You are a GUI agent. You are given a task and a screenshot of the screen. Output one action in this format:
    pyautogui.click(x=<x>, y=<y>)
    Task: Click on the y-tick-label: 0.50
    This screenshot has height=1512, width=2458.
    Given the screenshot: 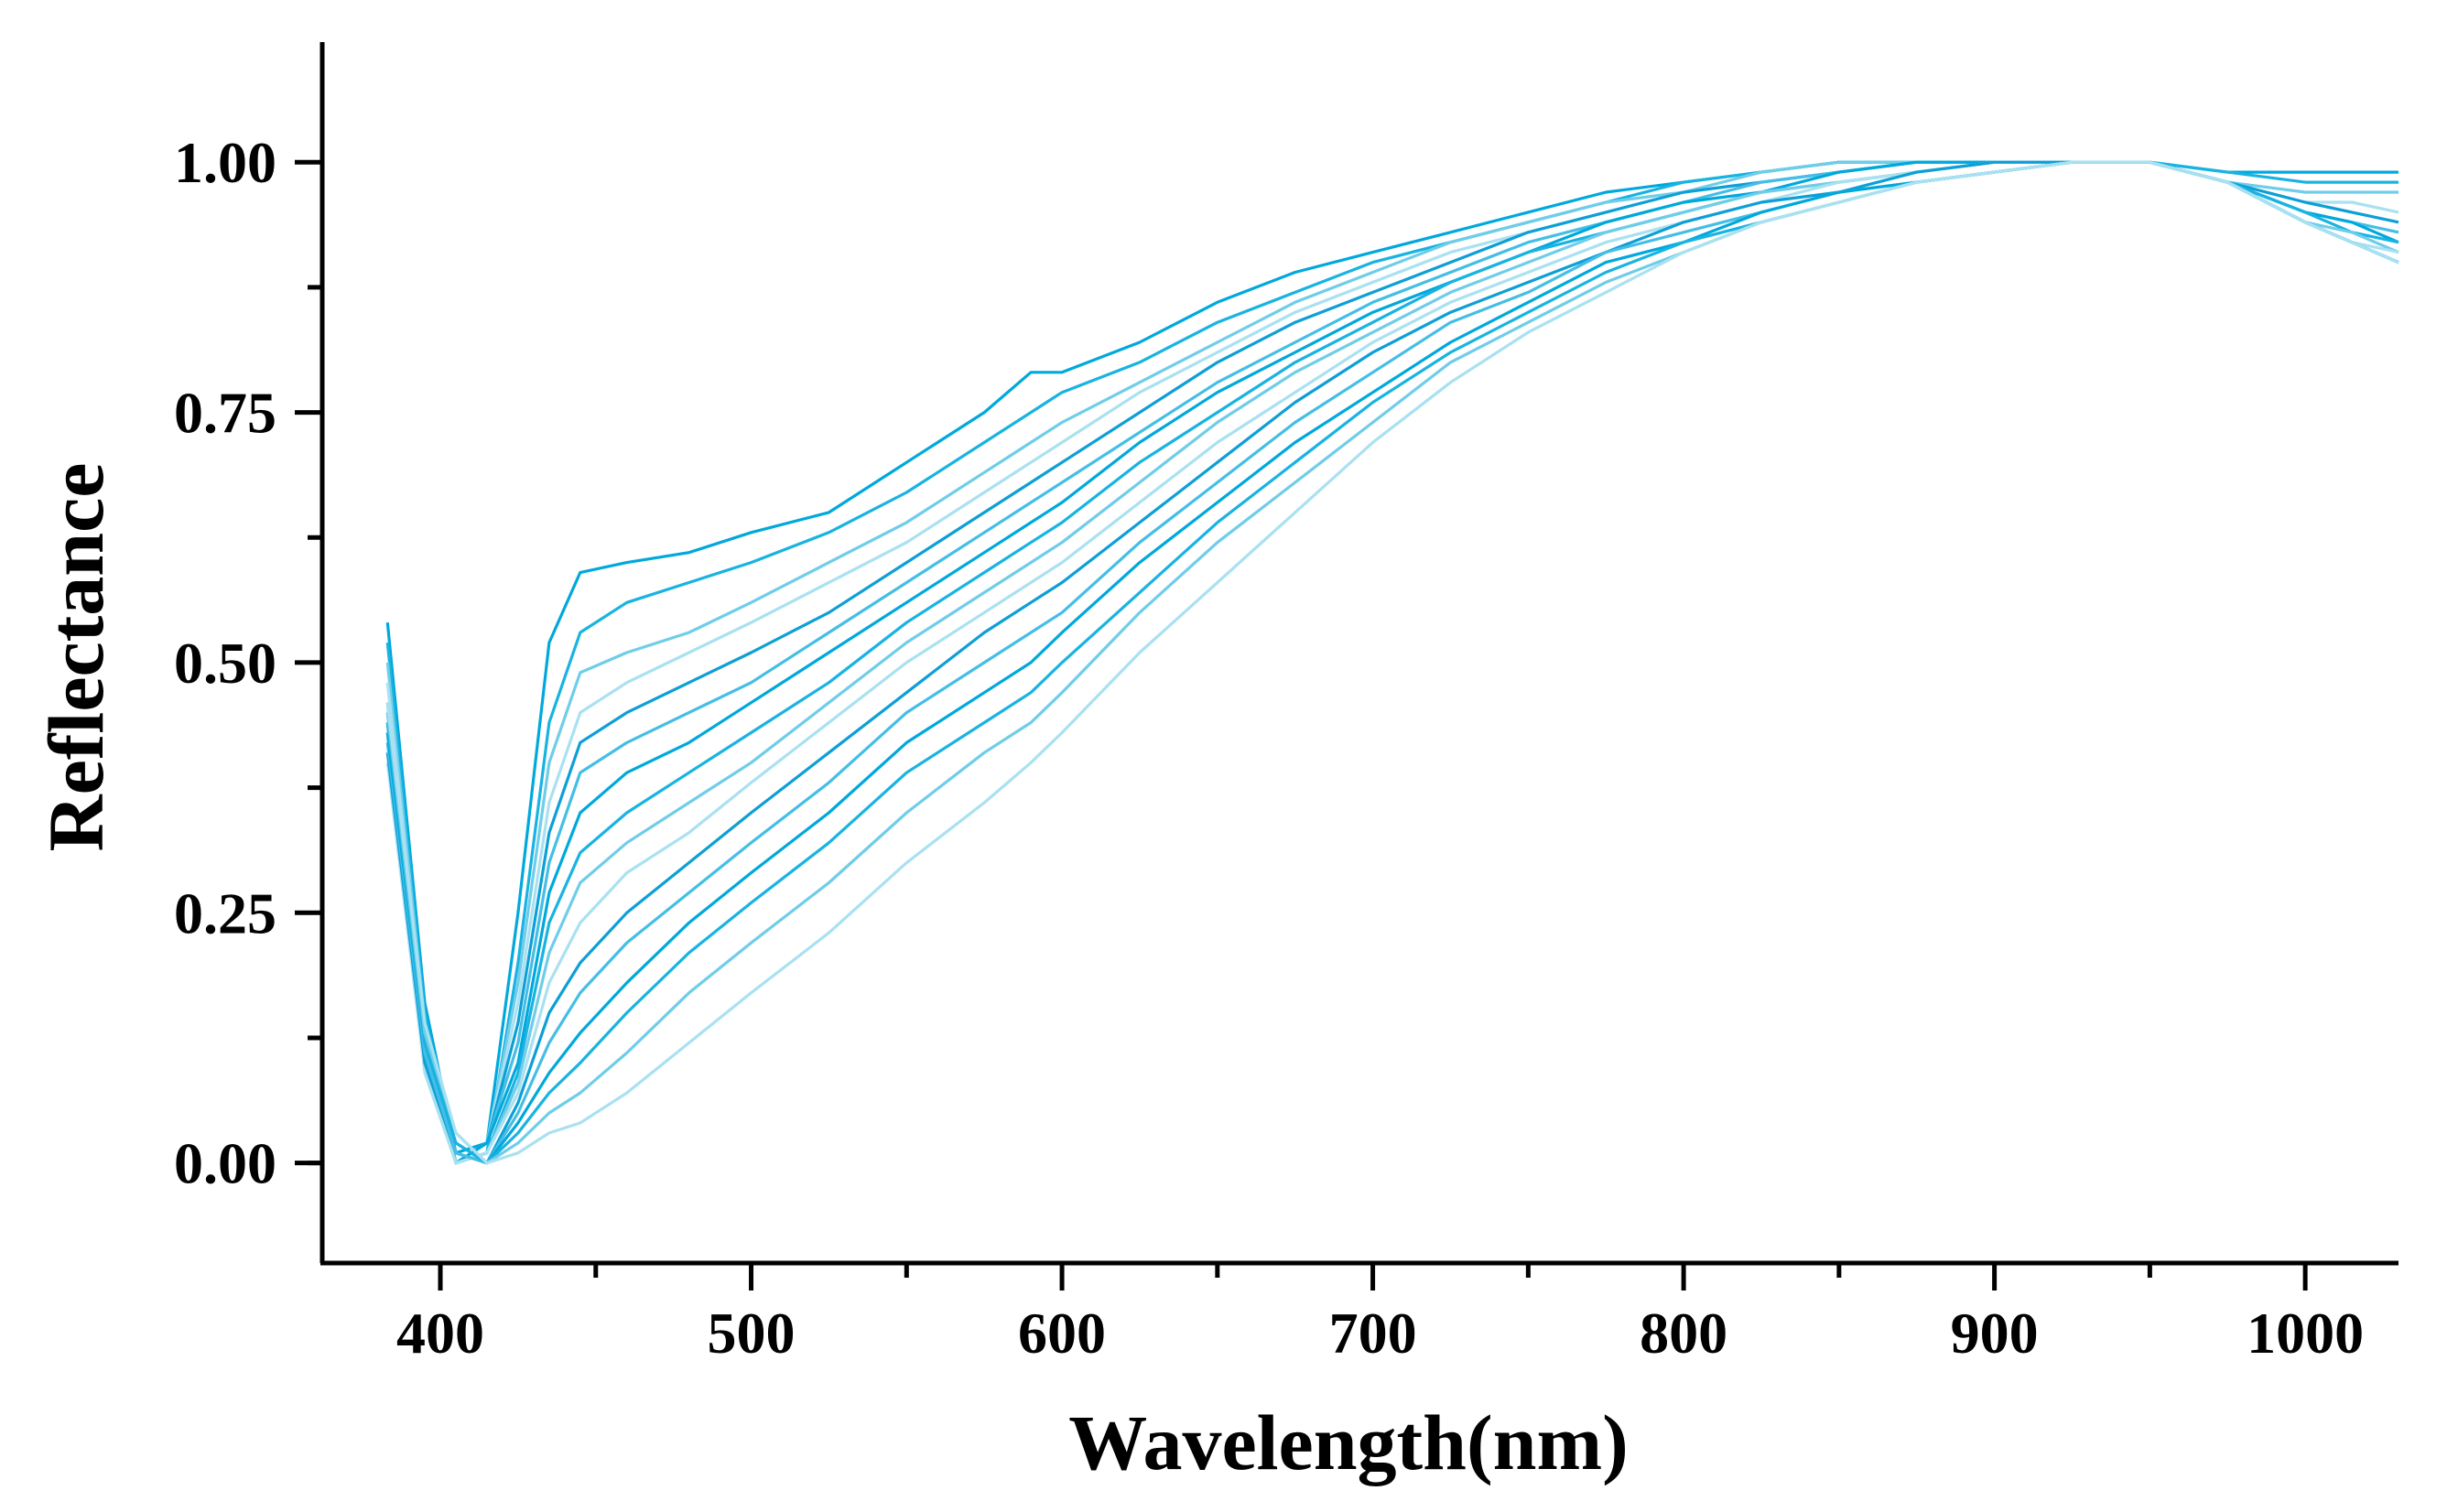 What is the action you would take?
    pyautogui.click(x=225, y=663)
    